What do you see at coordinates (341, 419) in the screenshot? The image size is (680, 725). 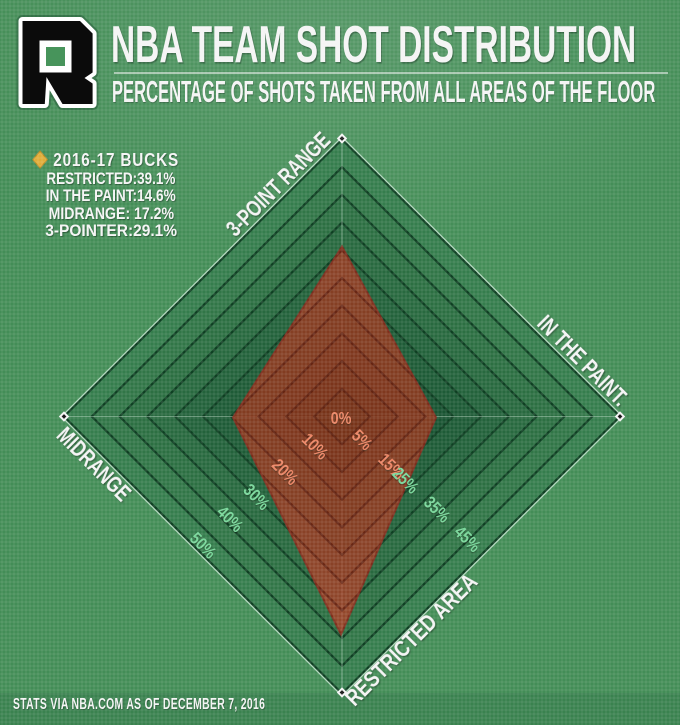 I see `svg-text: 0%` at bounding box center [341, 419].